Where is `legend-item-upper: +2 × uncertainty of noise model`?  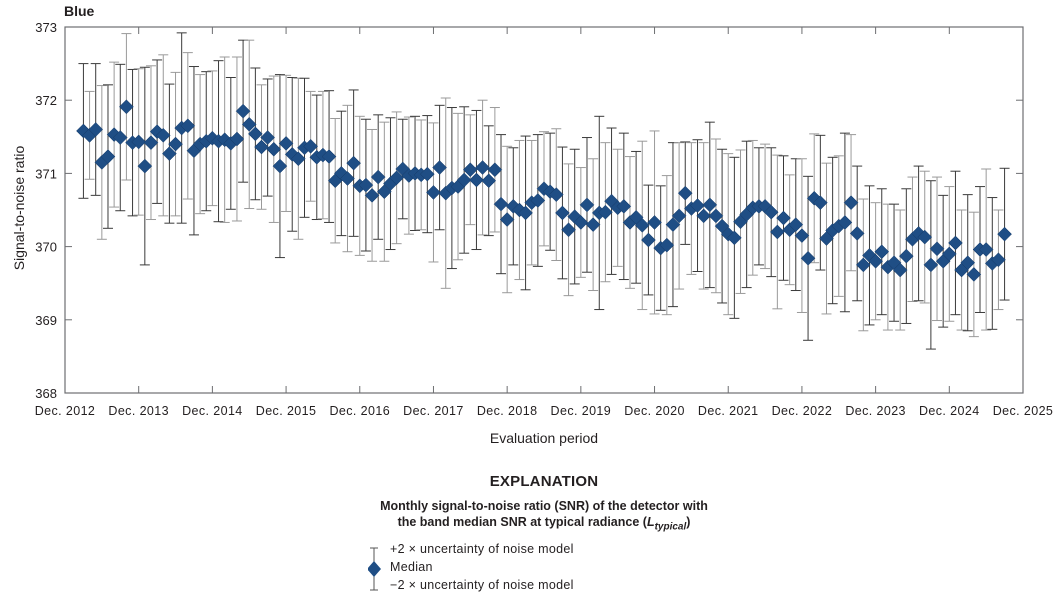 legend-item-upper: +2 × uncertainty of noise model is located at coordinates (482, 548).